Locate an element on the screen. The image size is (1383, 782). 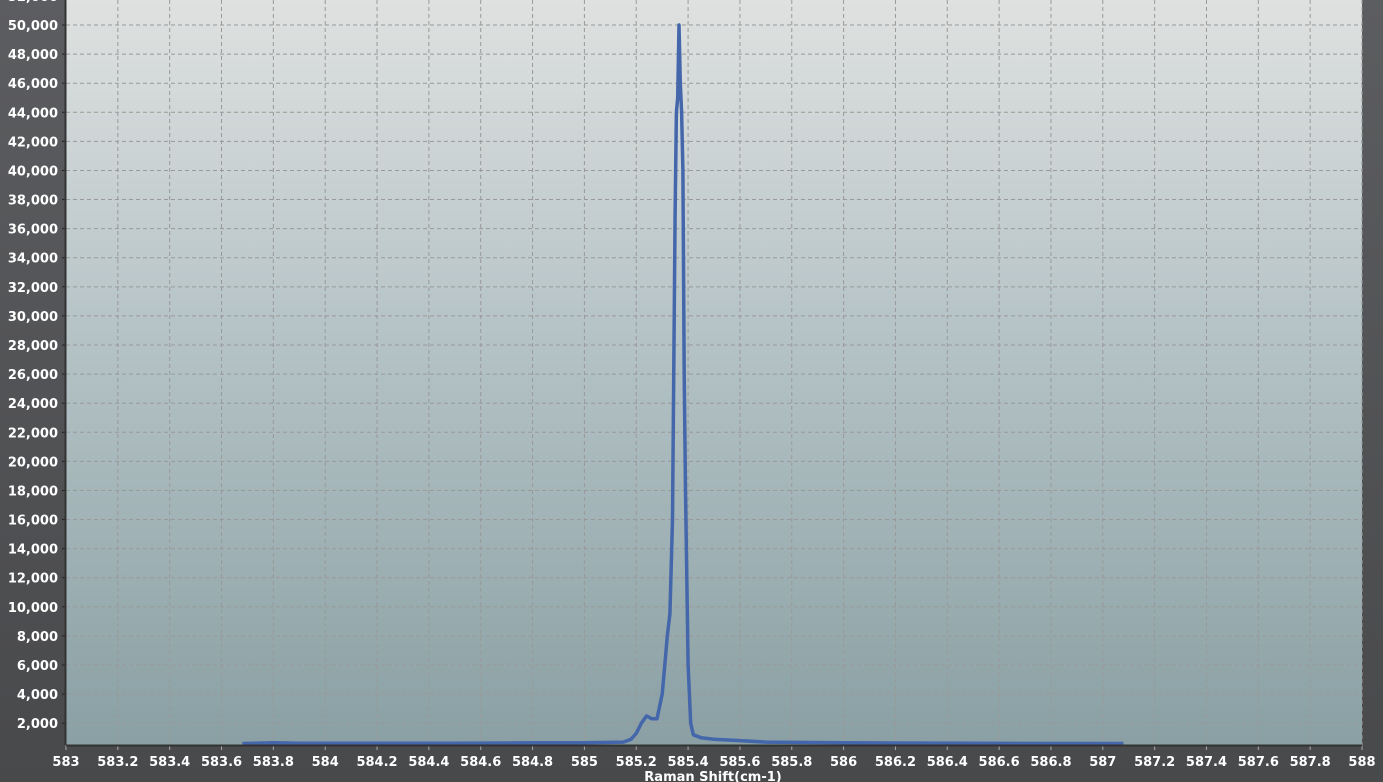
y-tick-label: 8,000 is located at coordinates (37, 637).